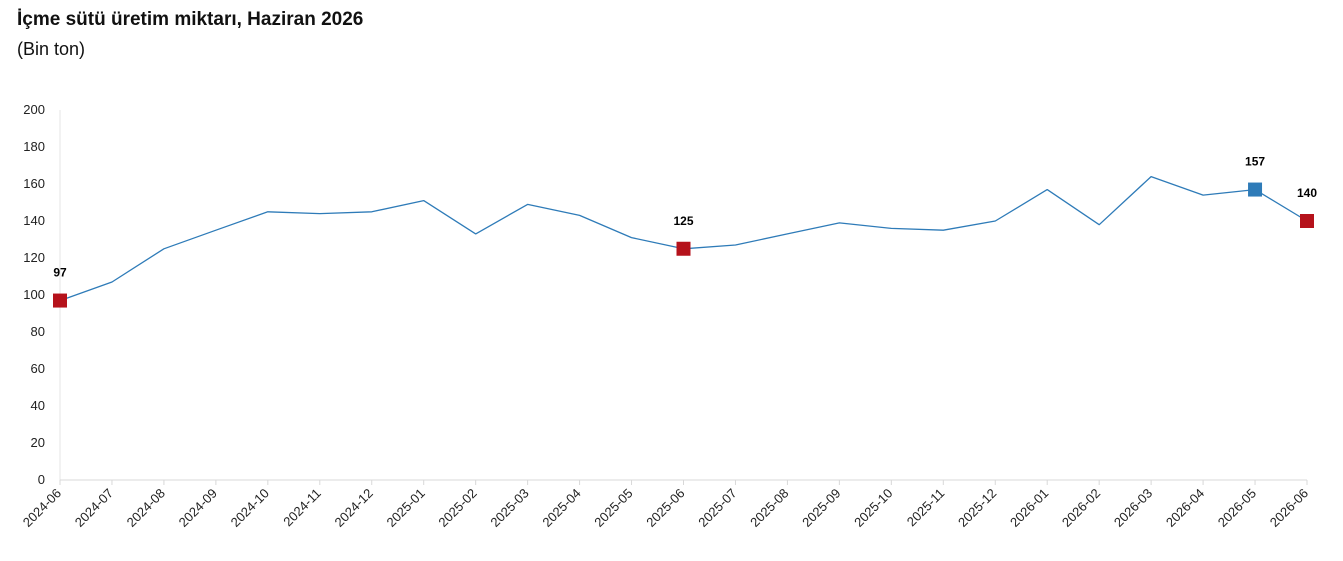 The image size is (1343, 561). What do you see at coordinates (405, 508) in the screenshot?
I see `x-tick-label: 2025-01` at bounding box center [405, 508].